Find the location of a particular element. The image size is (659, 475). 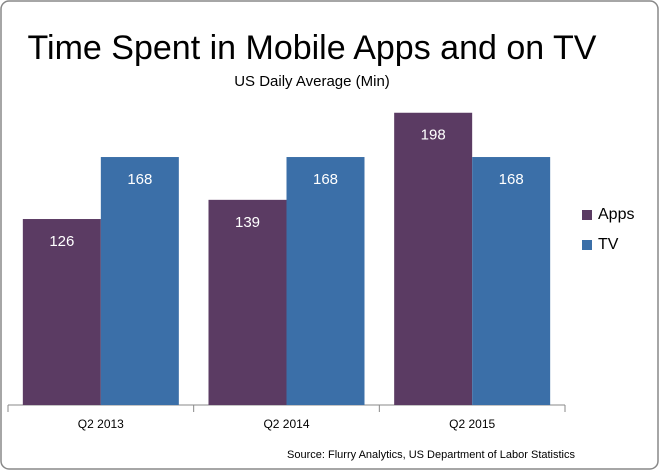

data-label: 126 is located at coordinates (61, 241).